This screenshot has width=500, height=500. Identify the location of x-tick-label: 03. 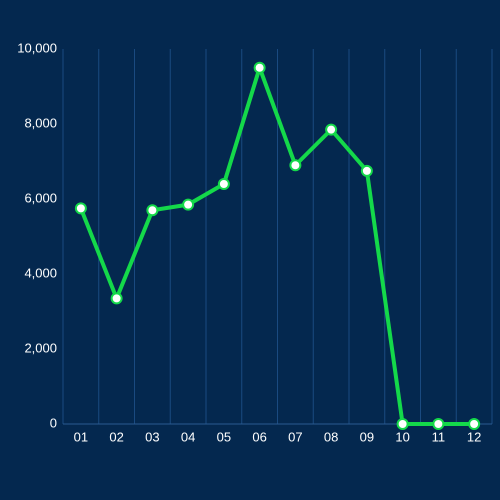
(152, 436).